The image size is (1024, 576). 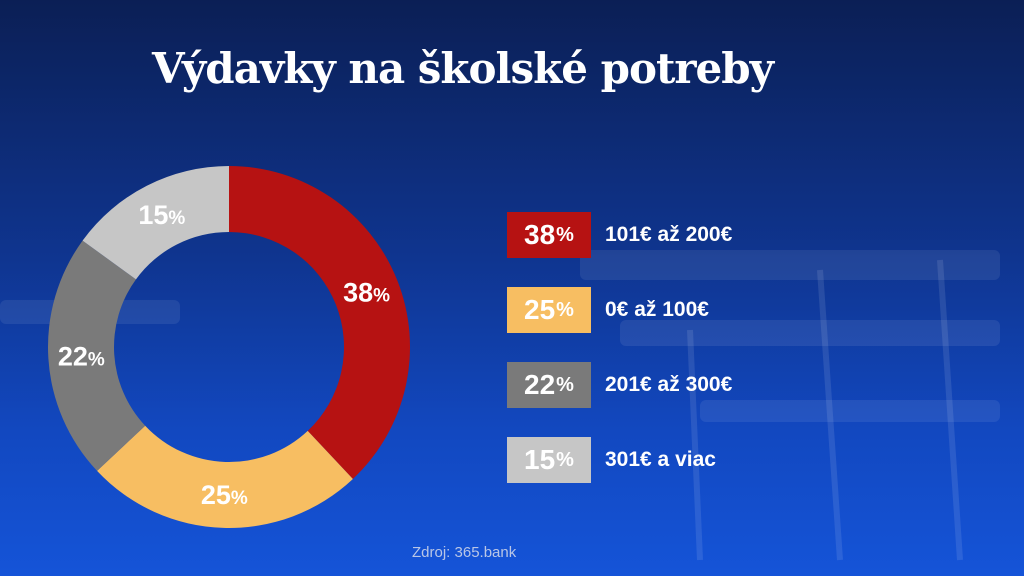 What do you see at coordinates (463, 68) in the screenshot?
I see `chart-title: Výdavky na školské potreby` at bounding box center [463, 68].